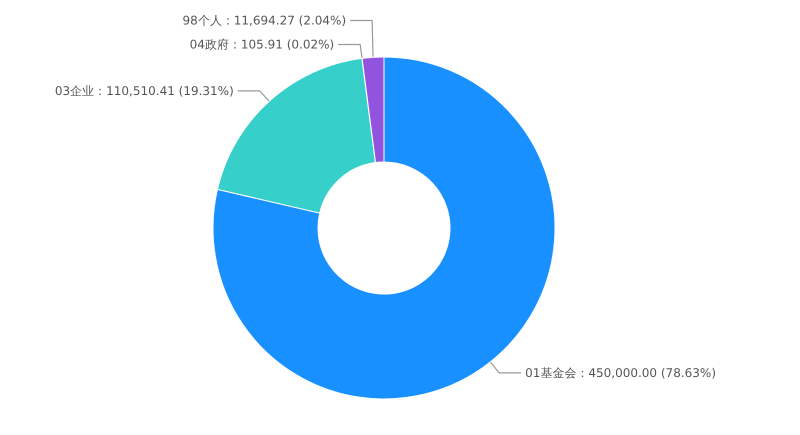  What do you see at coordinates (620, 373) in the screenshot?
I see `slice-label: 01基金会：450,000.00 (78.63%)` at bounding box center [620, 373].